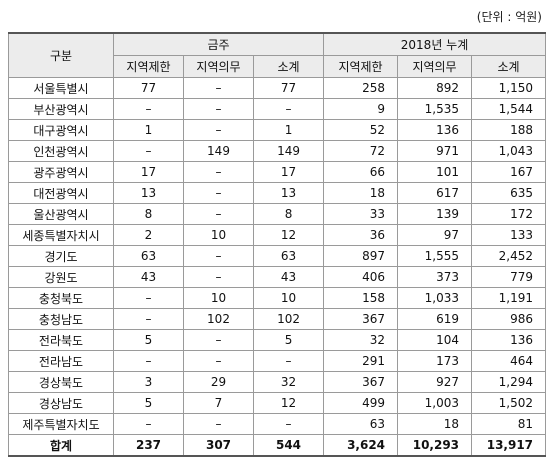  Describe the element at coordinates (509, 17) in the screenshot. I see `unit-note: (단위 : 억원)` at that location.